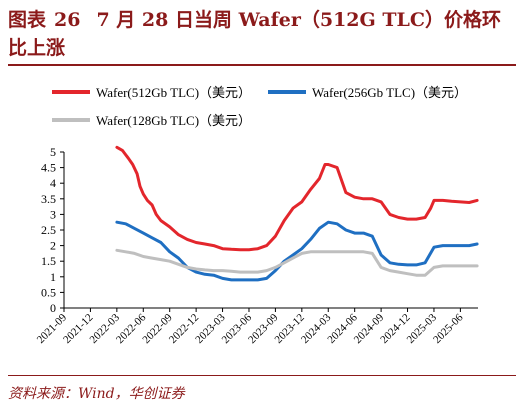 The height and width of the screenshot is (412, 524). I want to click on y-tick-label: 0, so click(53, 308).